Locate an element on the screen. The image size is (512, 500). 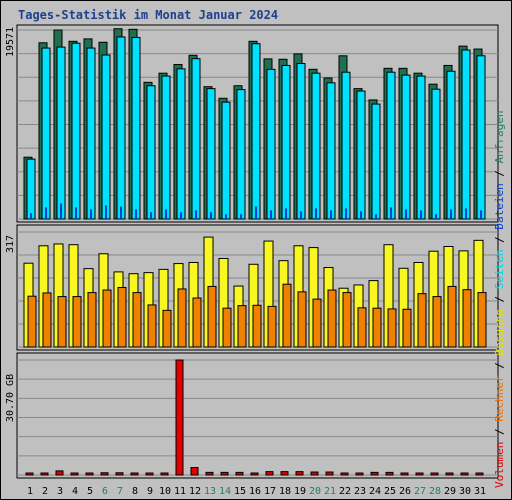
legend-entry: Dateien is located at coordinates (499, 206).